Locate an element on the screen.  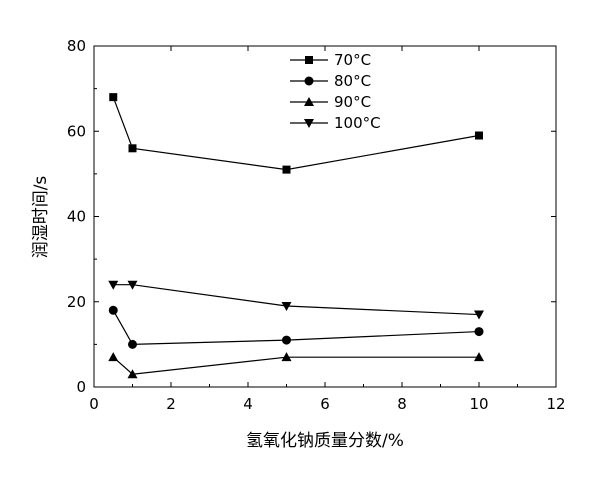
y-tick-label: 80 is located at coordinates (76, 46).